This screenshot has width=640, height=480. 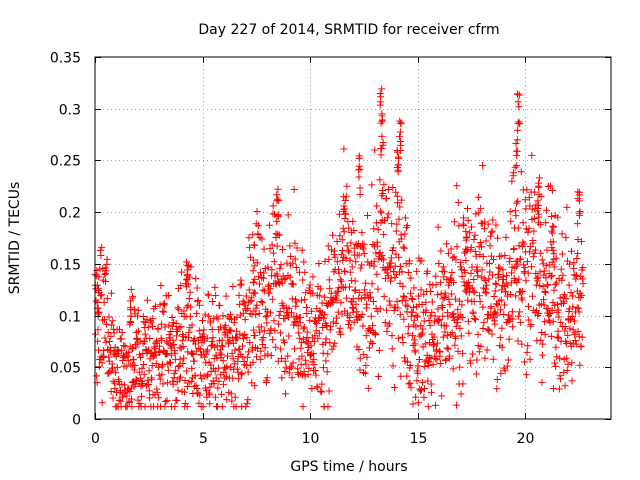 What do you see at coordinates (65, 266) in the screenshot?
I see `y-tick-label: 0.15` at bounding box center [65, 266].